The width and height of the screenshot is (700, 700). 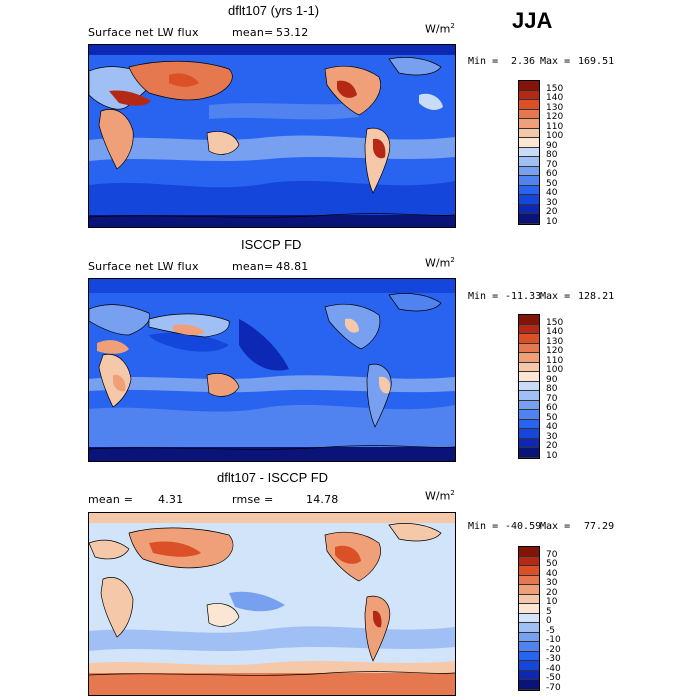 What do you see at coordinates (555, 98) in the screenshot?
I see `colorbar-tick-label: 140` at bounding box center [555, 98].